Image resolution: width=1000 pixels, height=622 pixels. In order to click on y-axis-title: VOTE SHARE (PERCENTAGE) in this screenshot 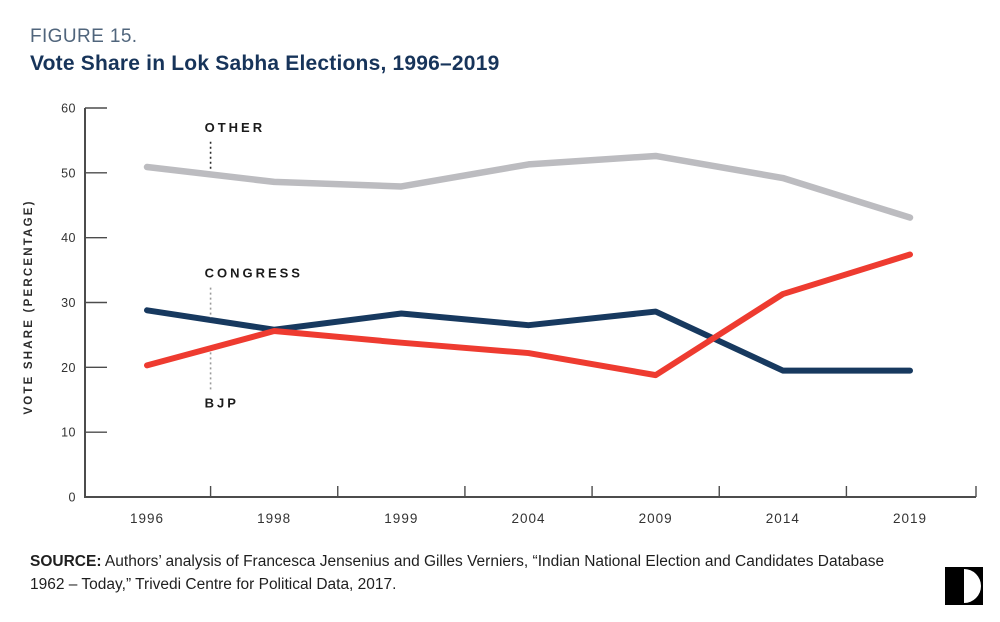, I will do `click(29, 306)`.